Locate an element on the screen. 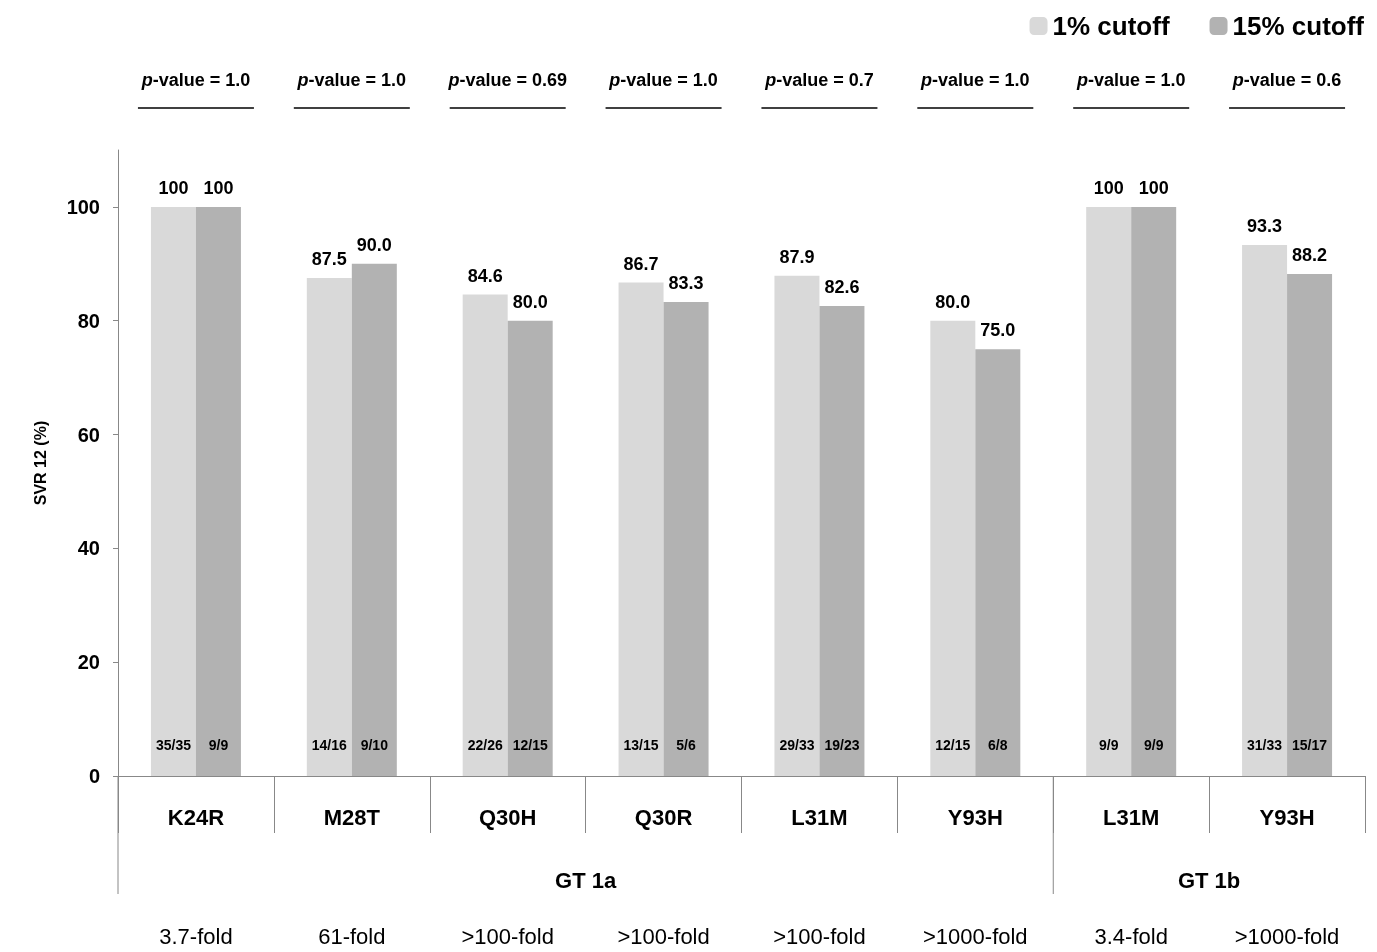 This screenshot has height=952, width=1377. y-tick-label: 40 is located at coordinates (88, 548).